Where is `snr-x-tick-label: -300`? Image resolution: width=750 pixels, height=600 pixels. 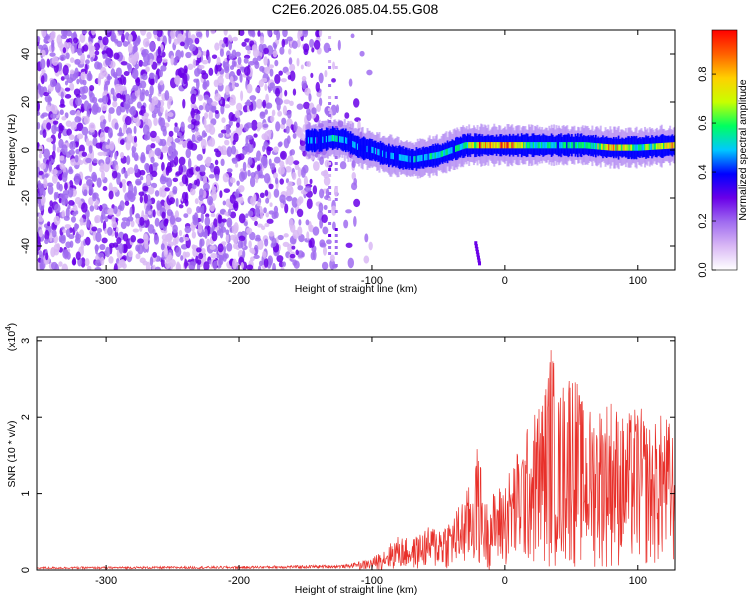 snr-x-tick-label: -300 is located at coordinates (106, 581).